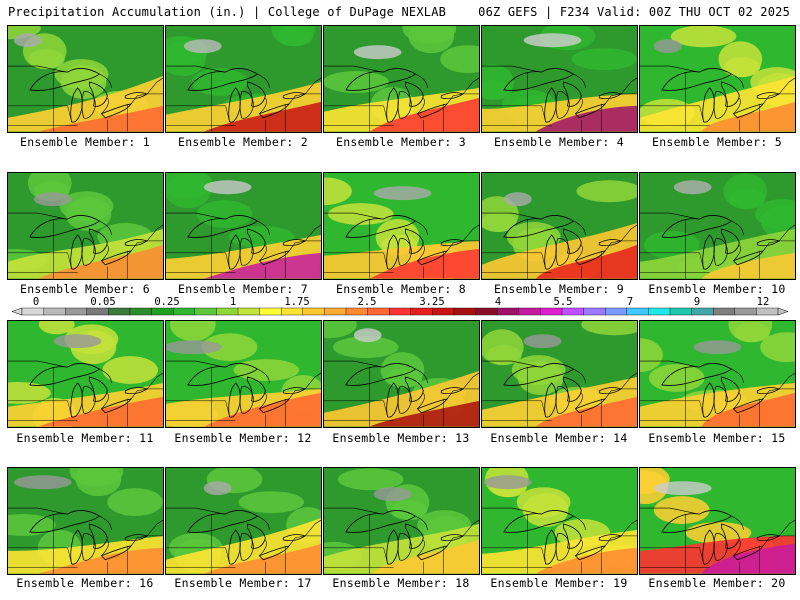 The image size is (800, 600). What do you see at coordinates (36, 302) in the screenshot?
I see `colorbar-tick-label: 0` at bounding box center [36, 302].